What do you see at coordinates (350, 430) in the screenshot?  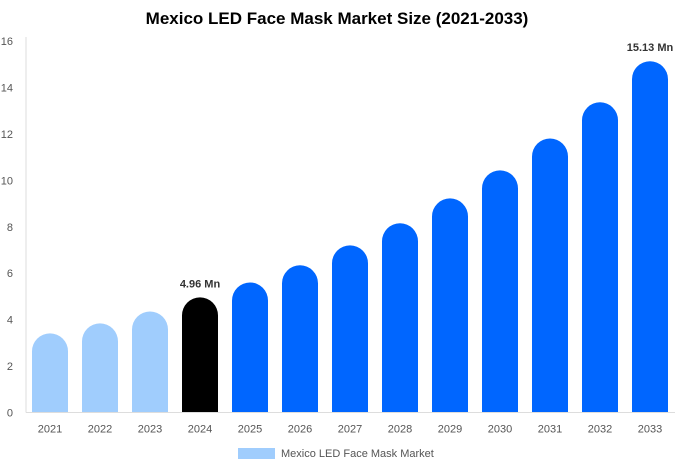 I see `x-tick-label: 2027` at bounding box center [350, 430].